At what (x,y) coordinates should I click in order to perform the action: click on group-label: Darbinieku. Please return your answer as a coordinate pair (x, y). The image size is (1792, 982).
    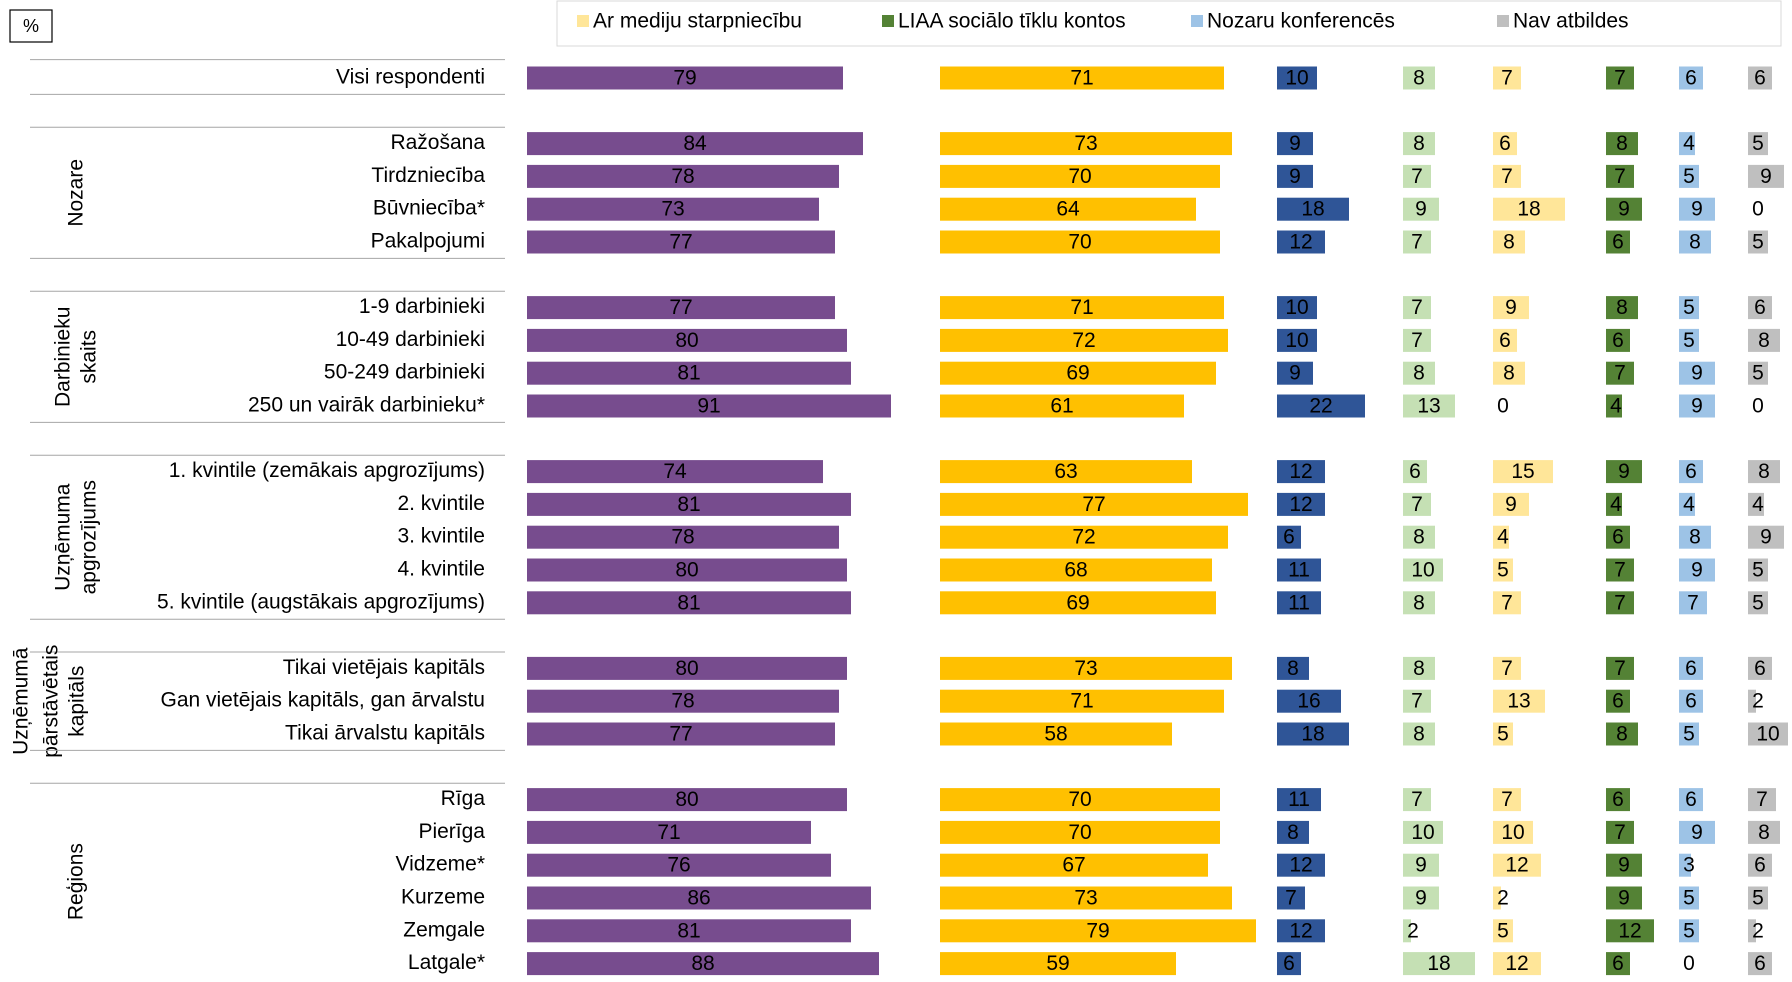
    Looking at the image, I should click on (63, 357).